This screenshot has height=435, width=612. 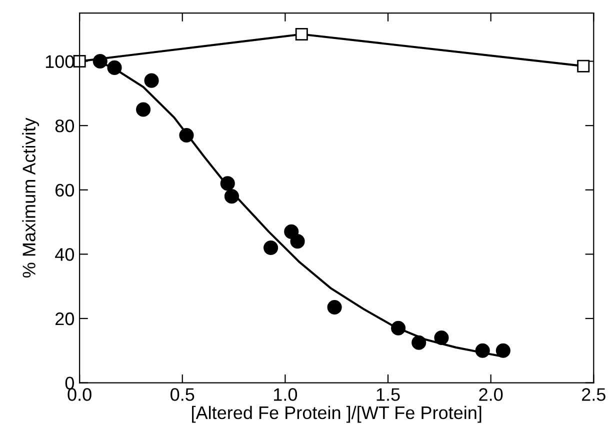 I want to click on x-tick-label: 0.5, so click(x=182, y=394).